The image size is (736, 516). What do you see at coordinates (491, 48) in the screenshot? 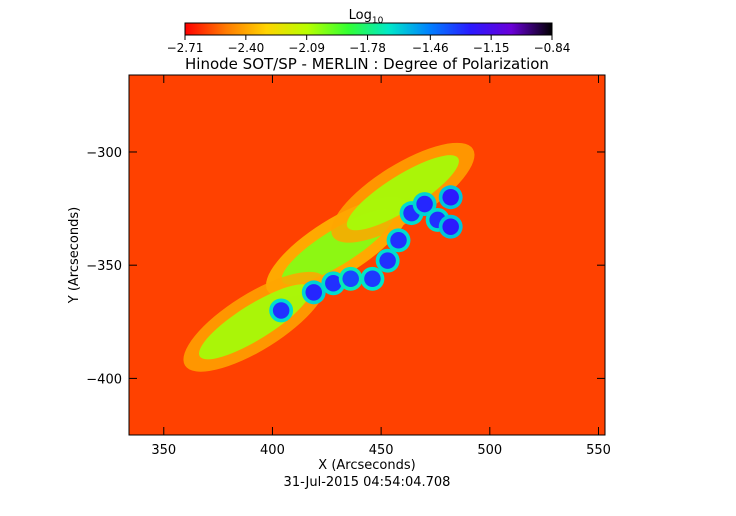
I see `colorbar-tick-label: −1.15` at bounding box center [491, 48].